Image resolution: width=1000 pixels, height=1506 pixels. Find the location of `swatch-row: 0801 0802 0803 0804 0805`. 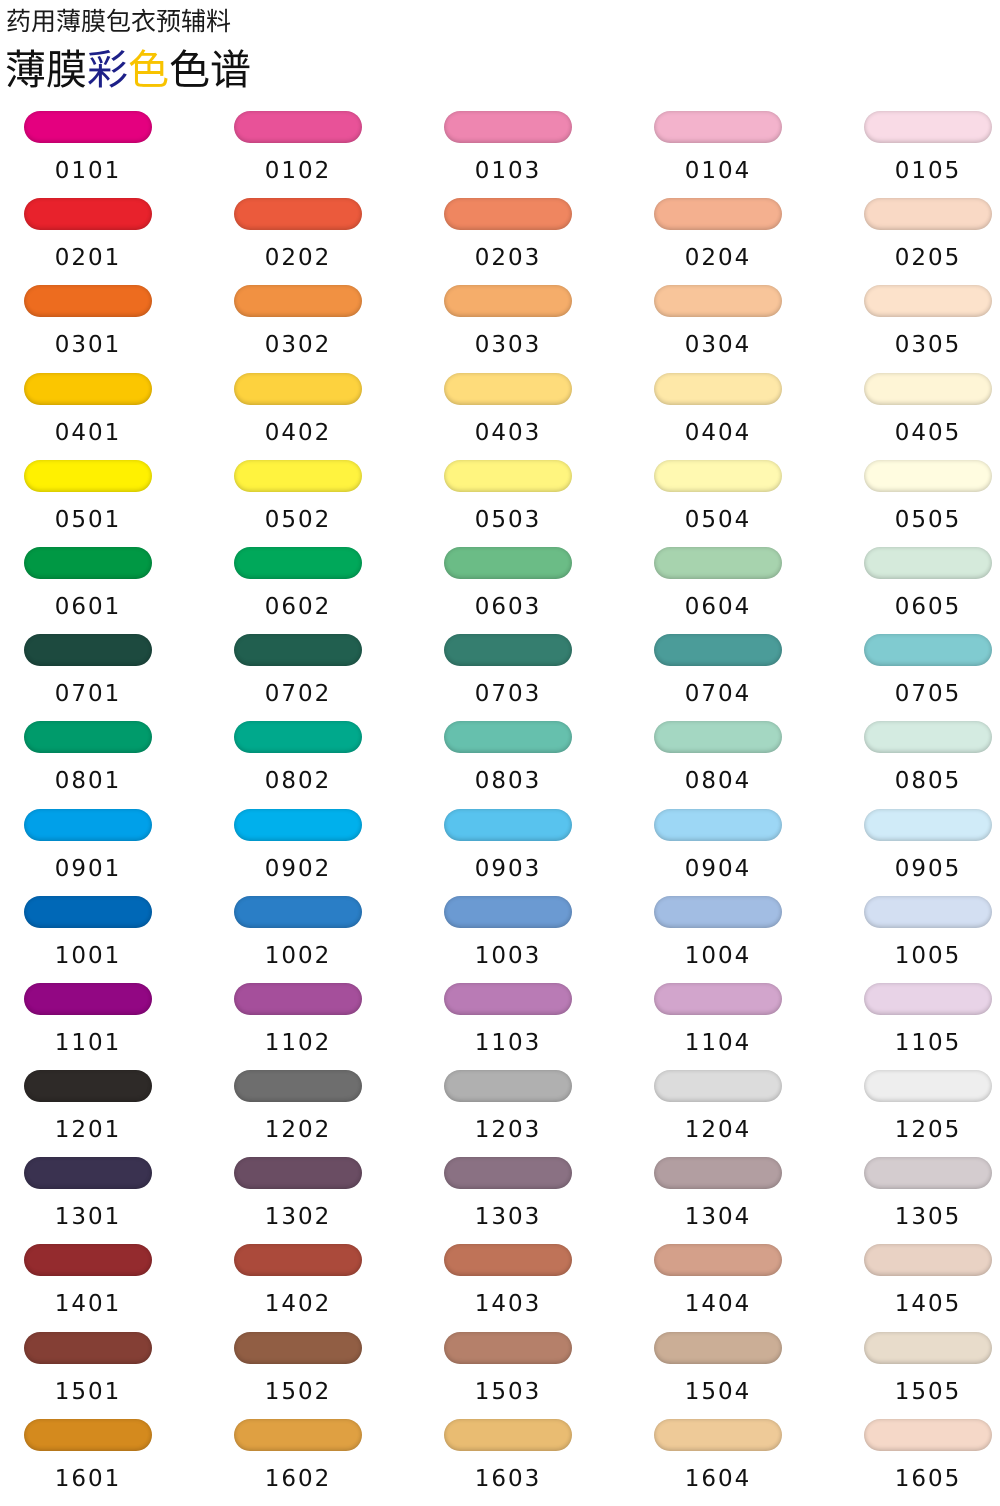

swatch-row: 0801 0802 0803 0804 0805 is located at coordinates (500, 764).